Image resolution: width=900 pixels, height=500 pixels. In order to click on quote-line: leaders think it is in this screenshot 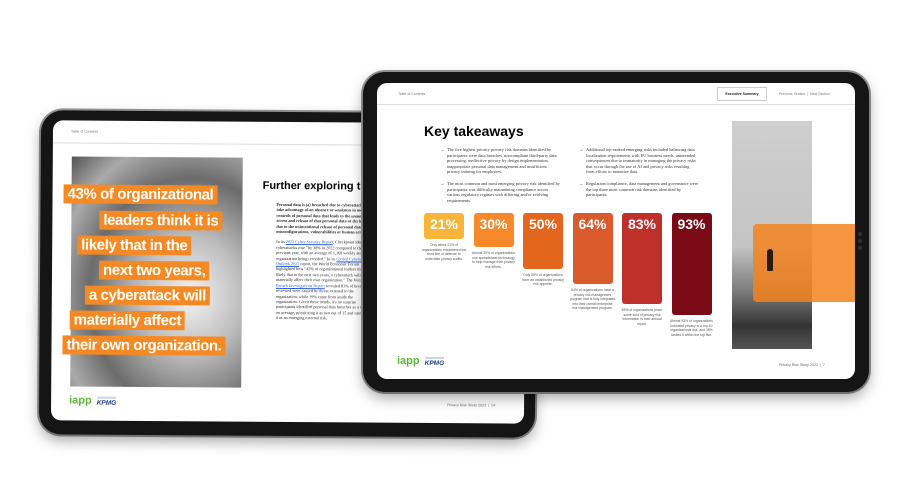, I will do `click(161, 220)`.